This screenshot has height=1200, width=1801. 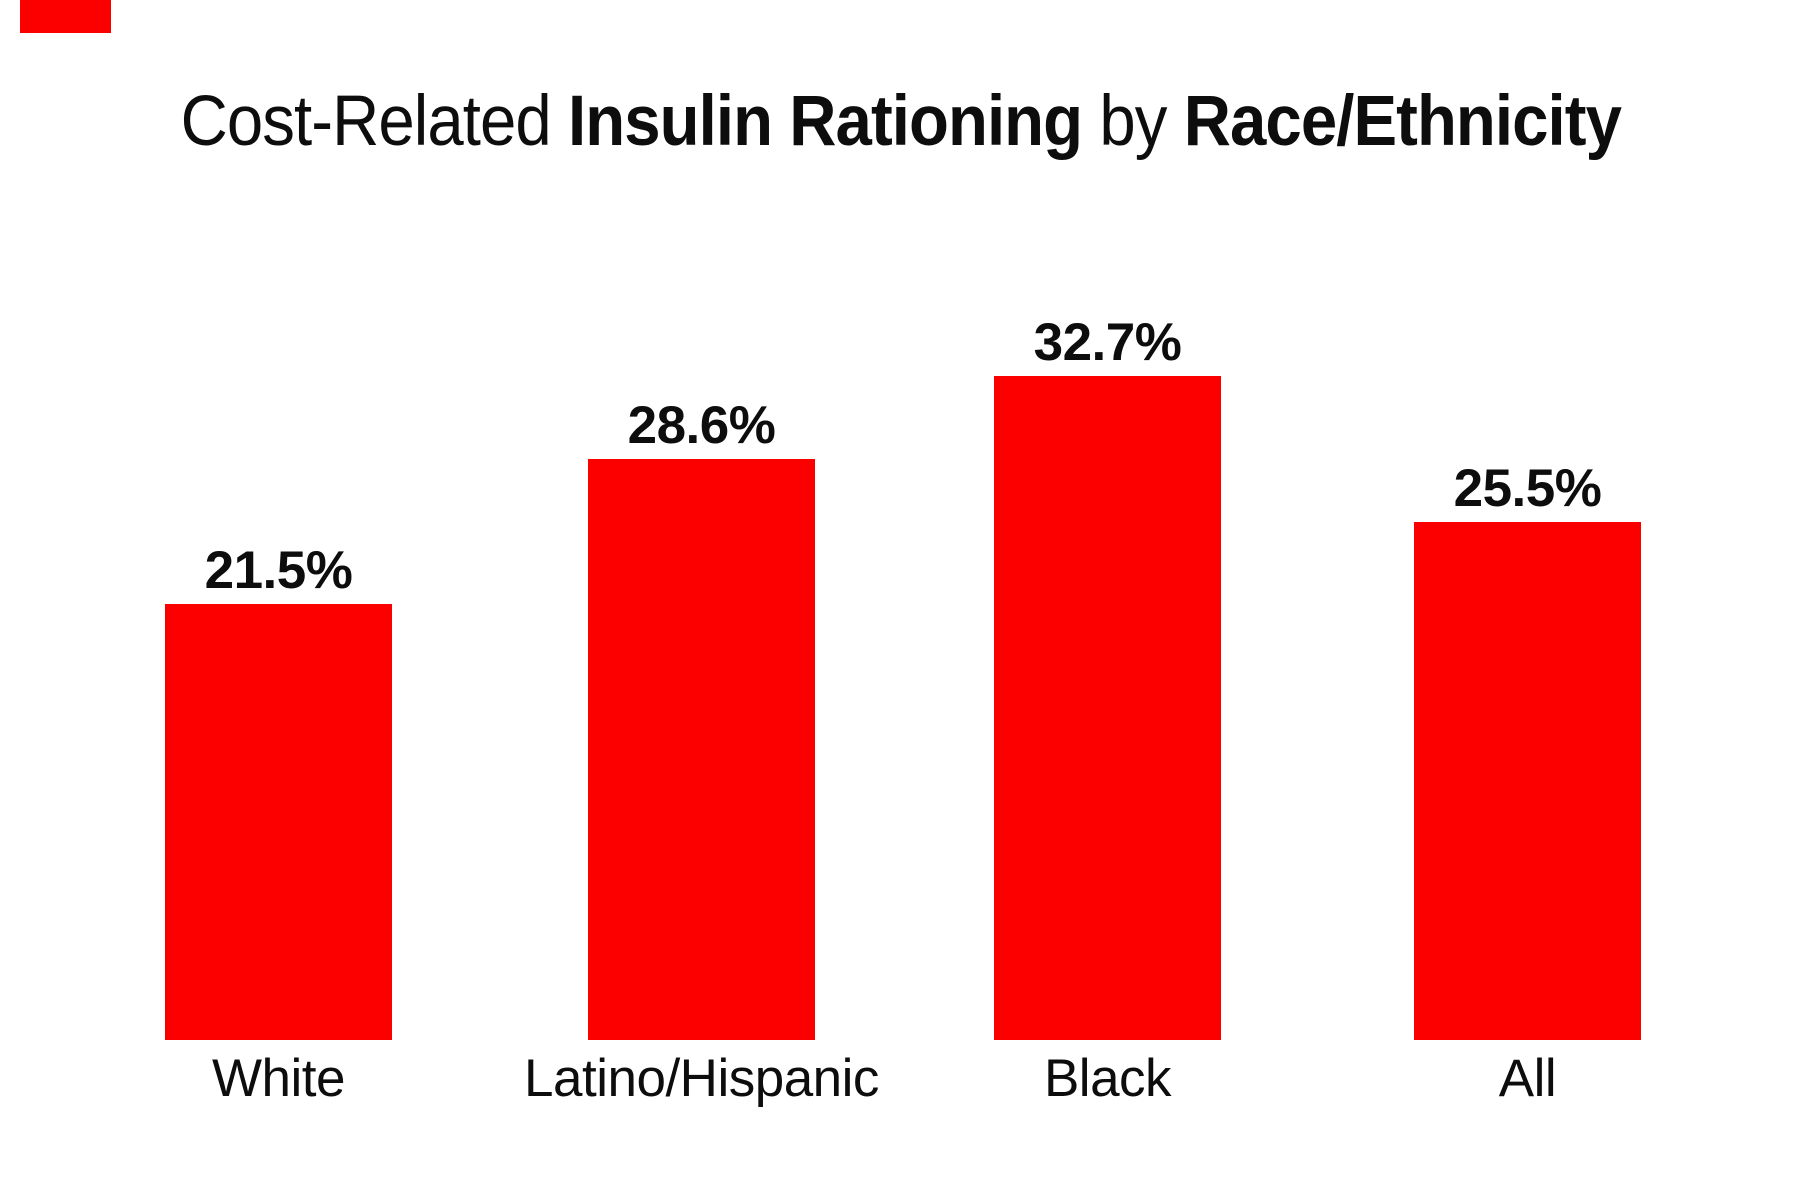 What do you see at coordinates (1527, 1078) in the screenshot?
I see `category-label-all: All` at bounding box center [1527, 1078].